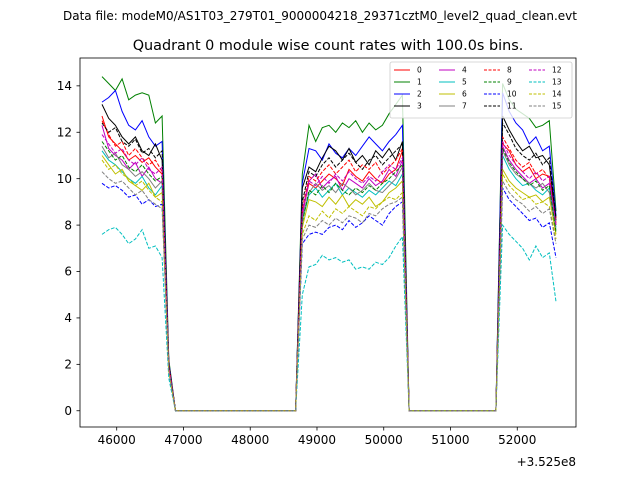 This screenshot has width=640, height=480. Describe the element at coordinates (419, 82) in the screenshot. I see `legend-label-1: 1` at that location.